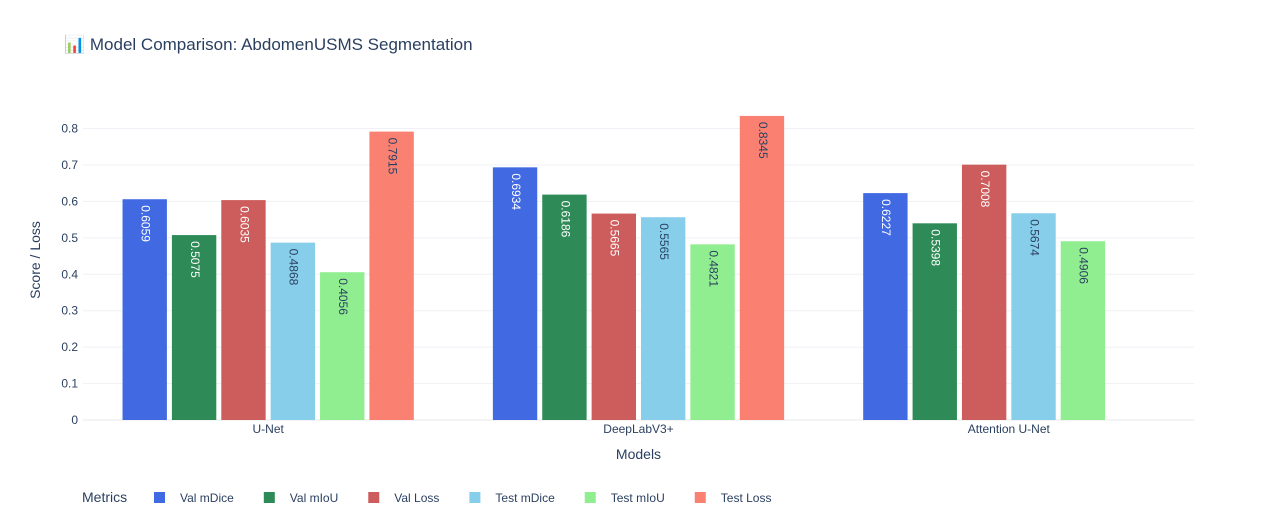 This screenshot has width=1275, height=525. Describe the element at coordinates (268, 429) in the screenshot. I see `x-tick-label: U-Net` at that location.